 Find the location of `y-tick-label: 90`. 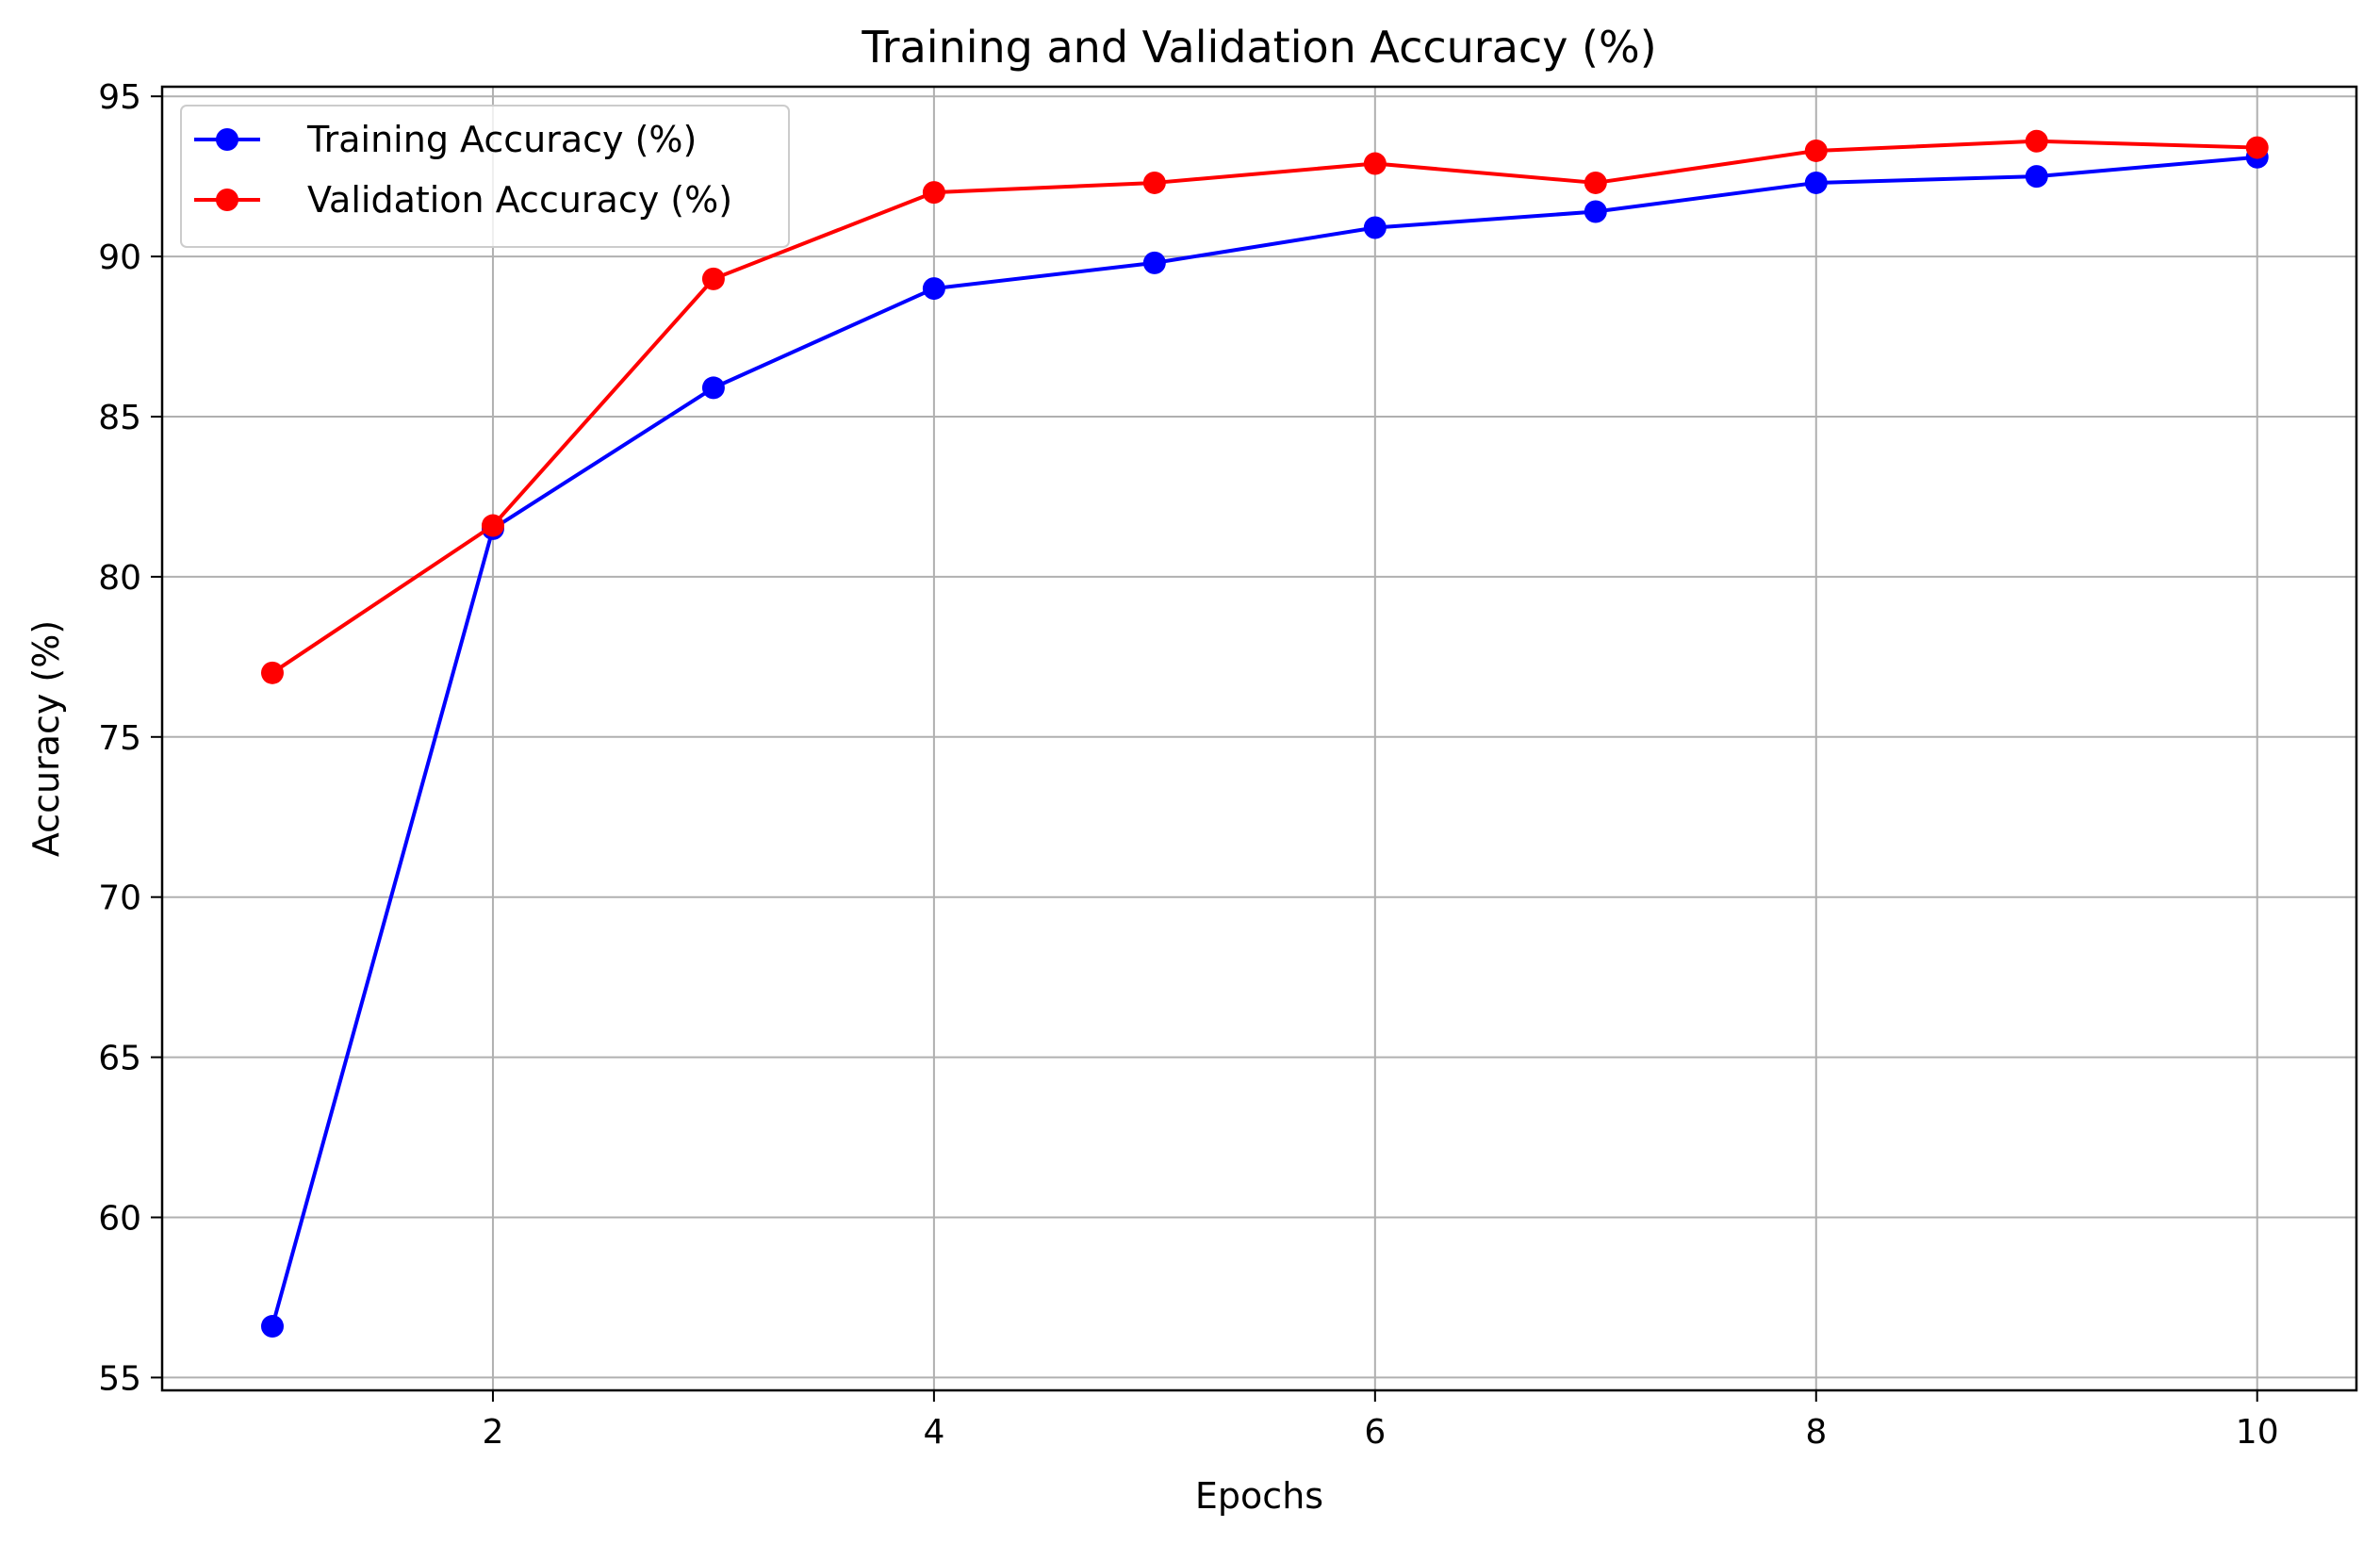

y-tick-label: 90 is located at coordinates (119, 257).